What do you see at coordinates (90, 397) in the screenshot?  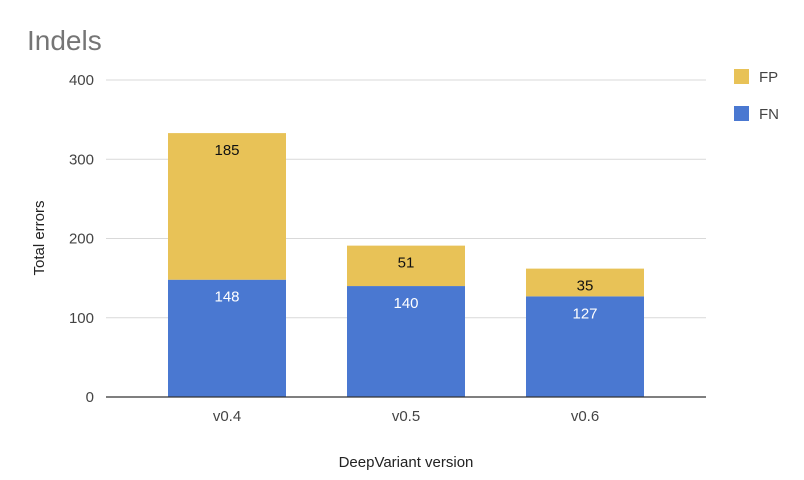 I see `y-tick-label: 0` at bounding box center [90, 397].